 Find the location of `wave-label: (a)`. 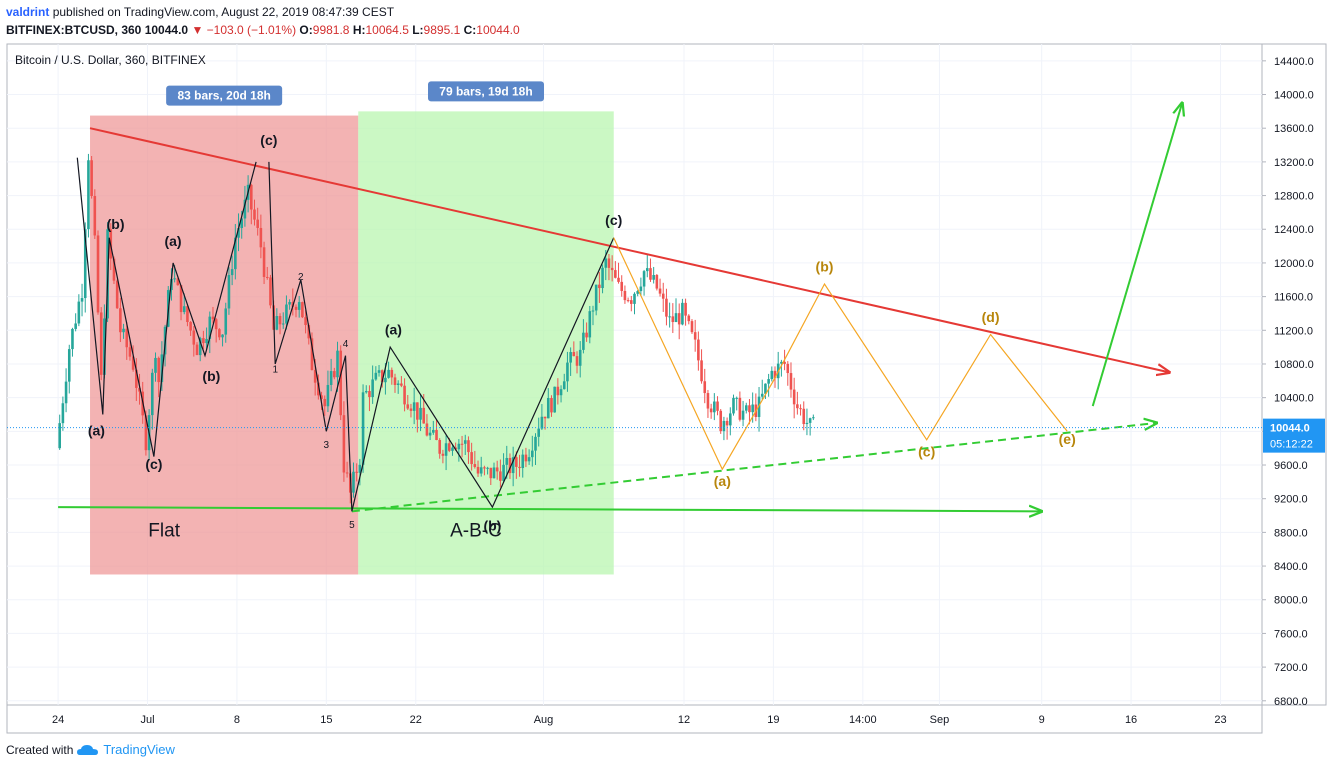

wave-label: (a) is located at coordinates (96, 431).